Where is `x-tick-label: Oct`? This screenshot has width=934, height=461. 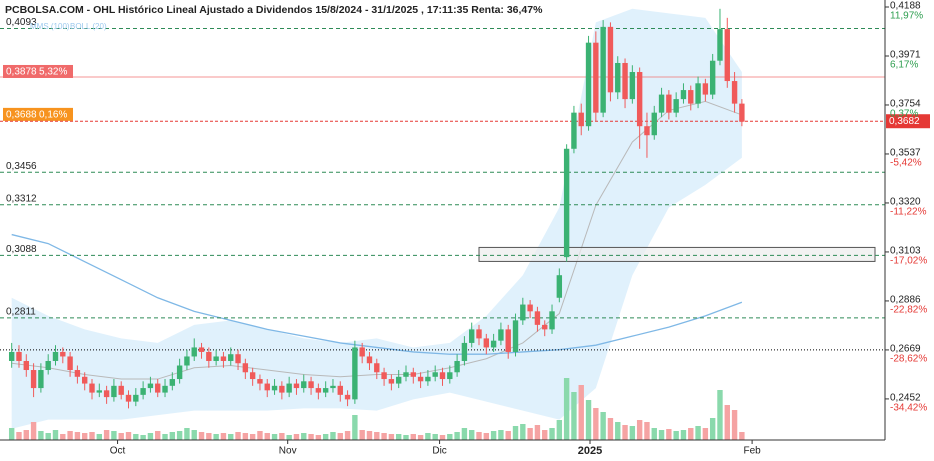
x-tick-label: Oct is located at coordinates (118, 451).